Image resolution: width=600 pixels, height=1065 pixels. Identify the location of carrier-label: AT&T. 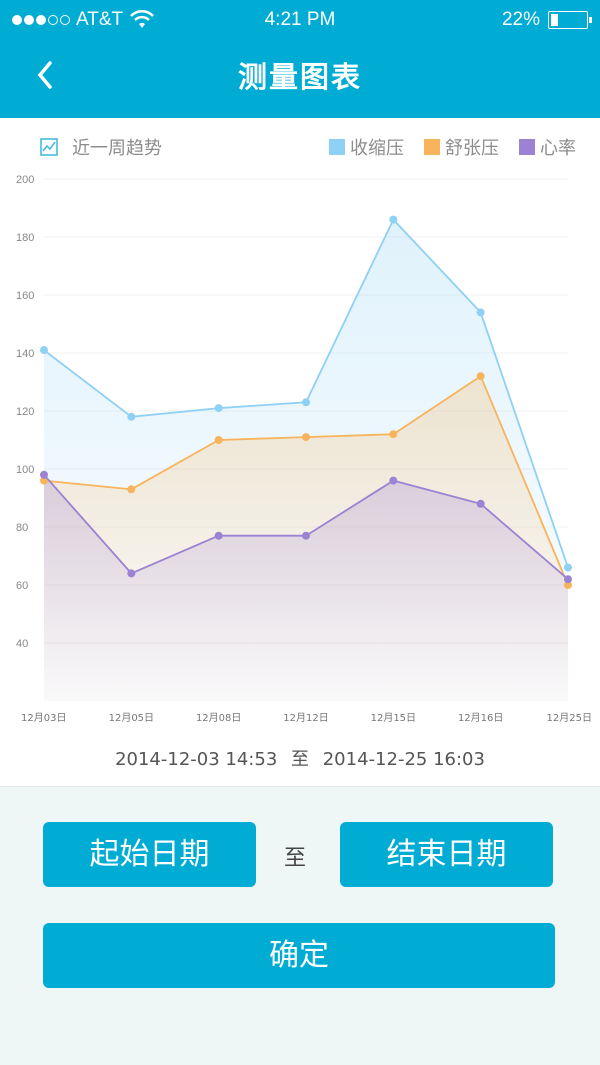
(100, 19).